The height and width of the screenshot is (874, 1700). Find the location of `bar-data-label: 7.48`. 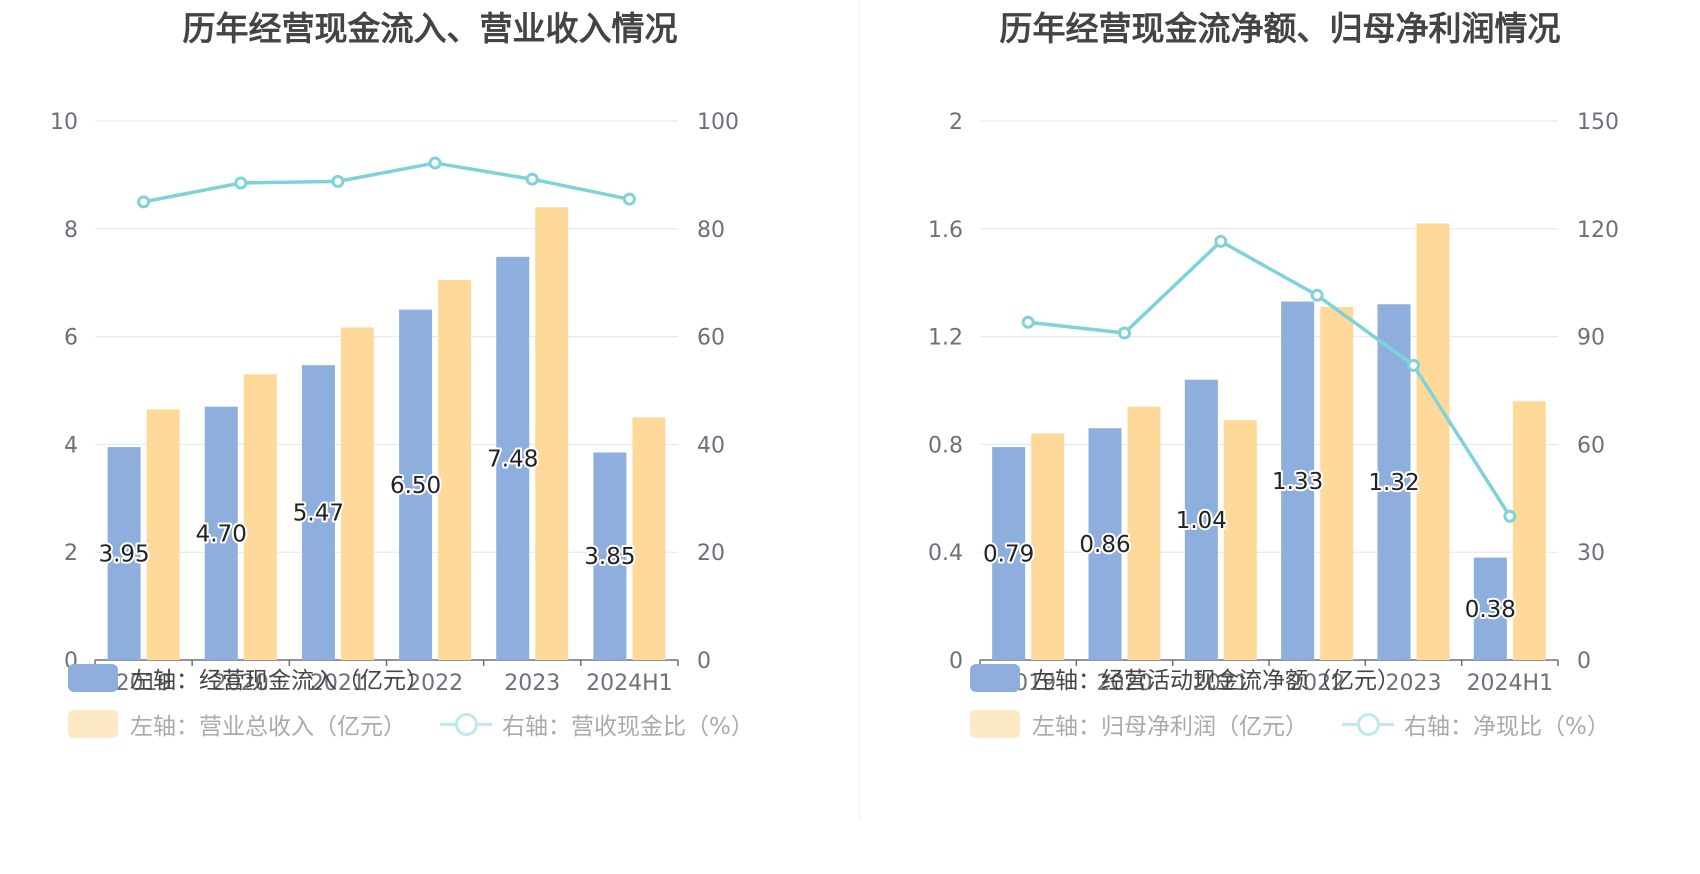

bar-data-label: 7.48 is located at coordinates (512, 459).